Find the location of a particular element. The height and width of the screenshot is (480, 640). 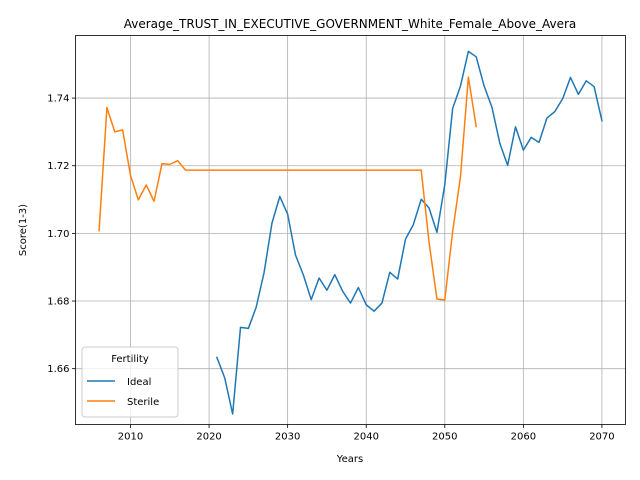

legend-box is located at coordinates (130, 382).